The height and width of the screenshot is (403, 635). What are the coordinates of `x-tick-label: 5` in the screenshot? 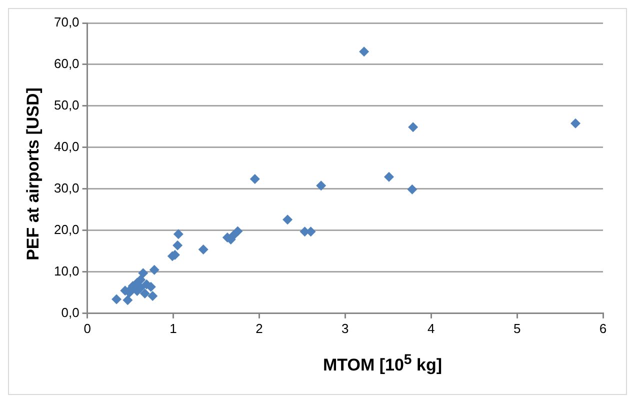 It's located at (517, 328).